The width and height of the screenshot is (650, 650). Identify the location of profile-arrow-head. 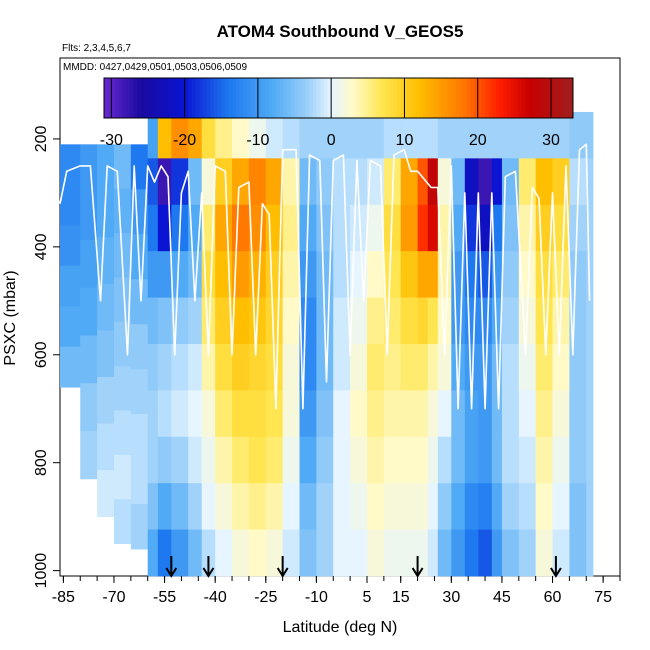
(171, 572).